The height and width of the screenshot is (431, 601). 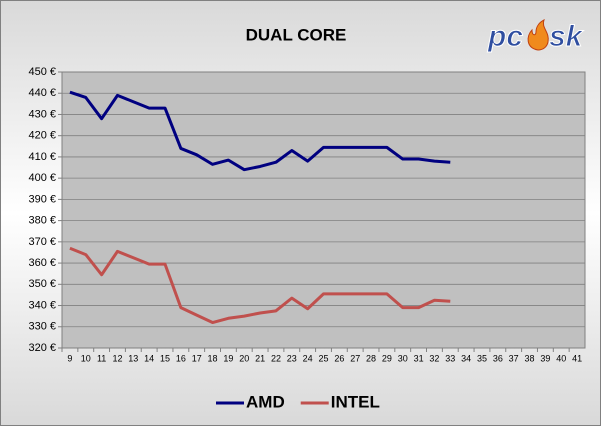 What do you see at coordinates (466, 358) in the screenshot?
I see `x-tick-label: 34` at bounding box center [466, 358].